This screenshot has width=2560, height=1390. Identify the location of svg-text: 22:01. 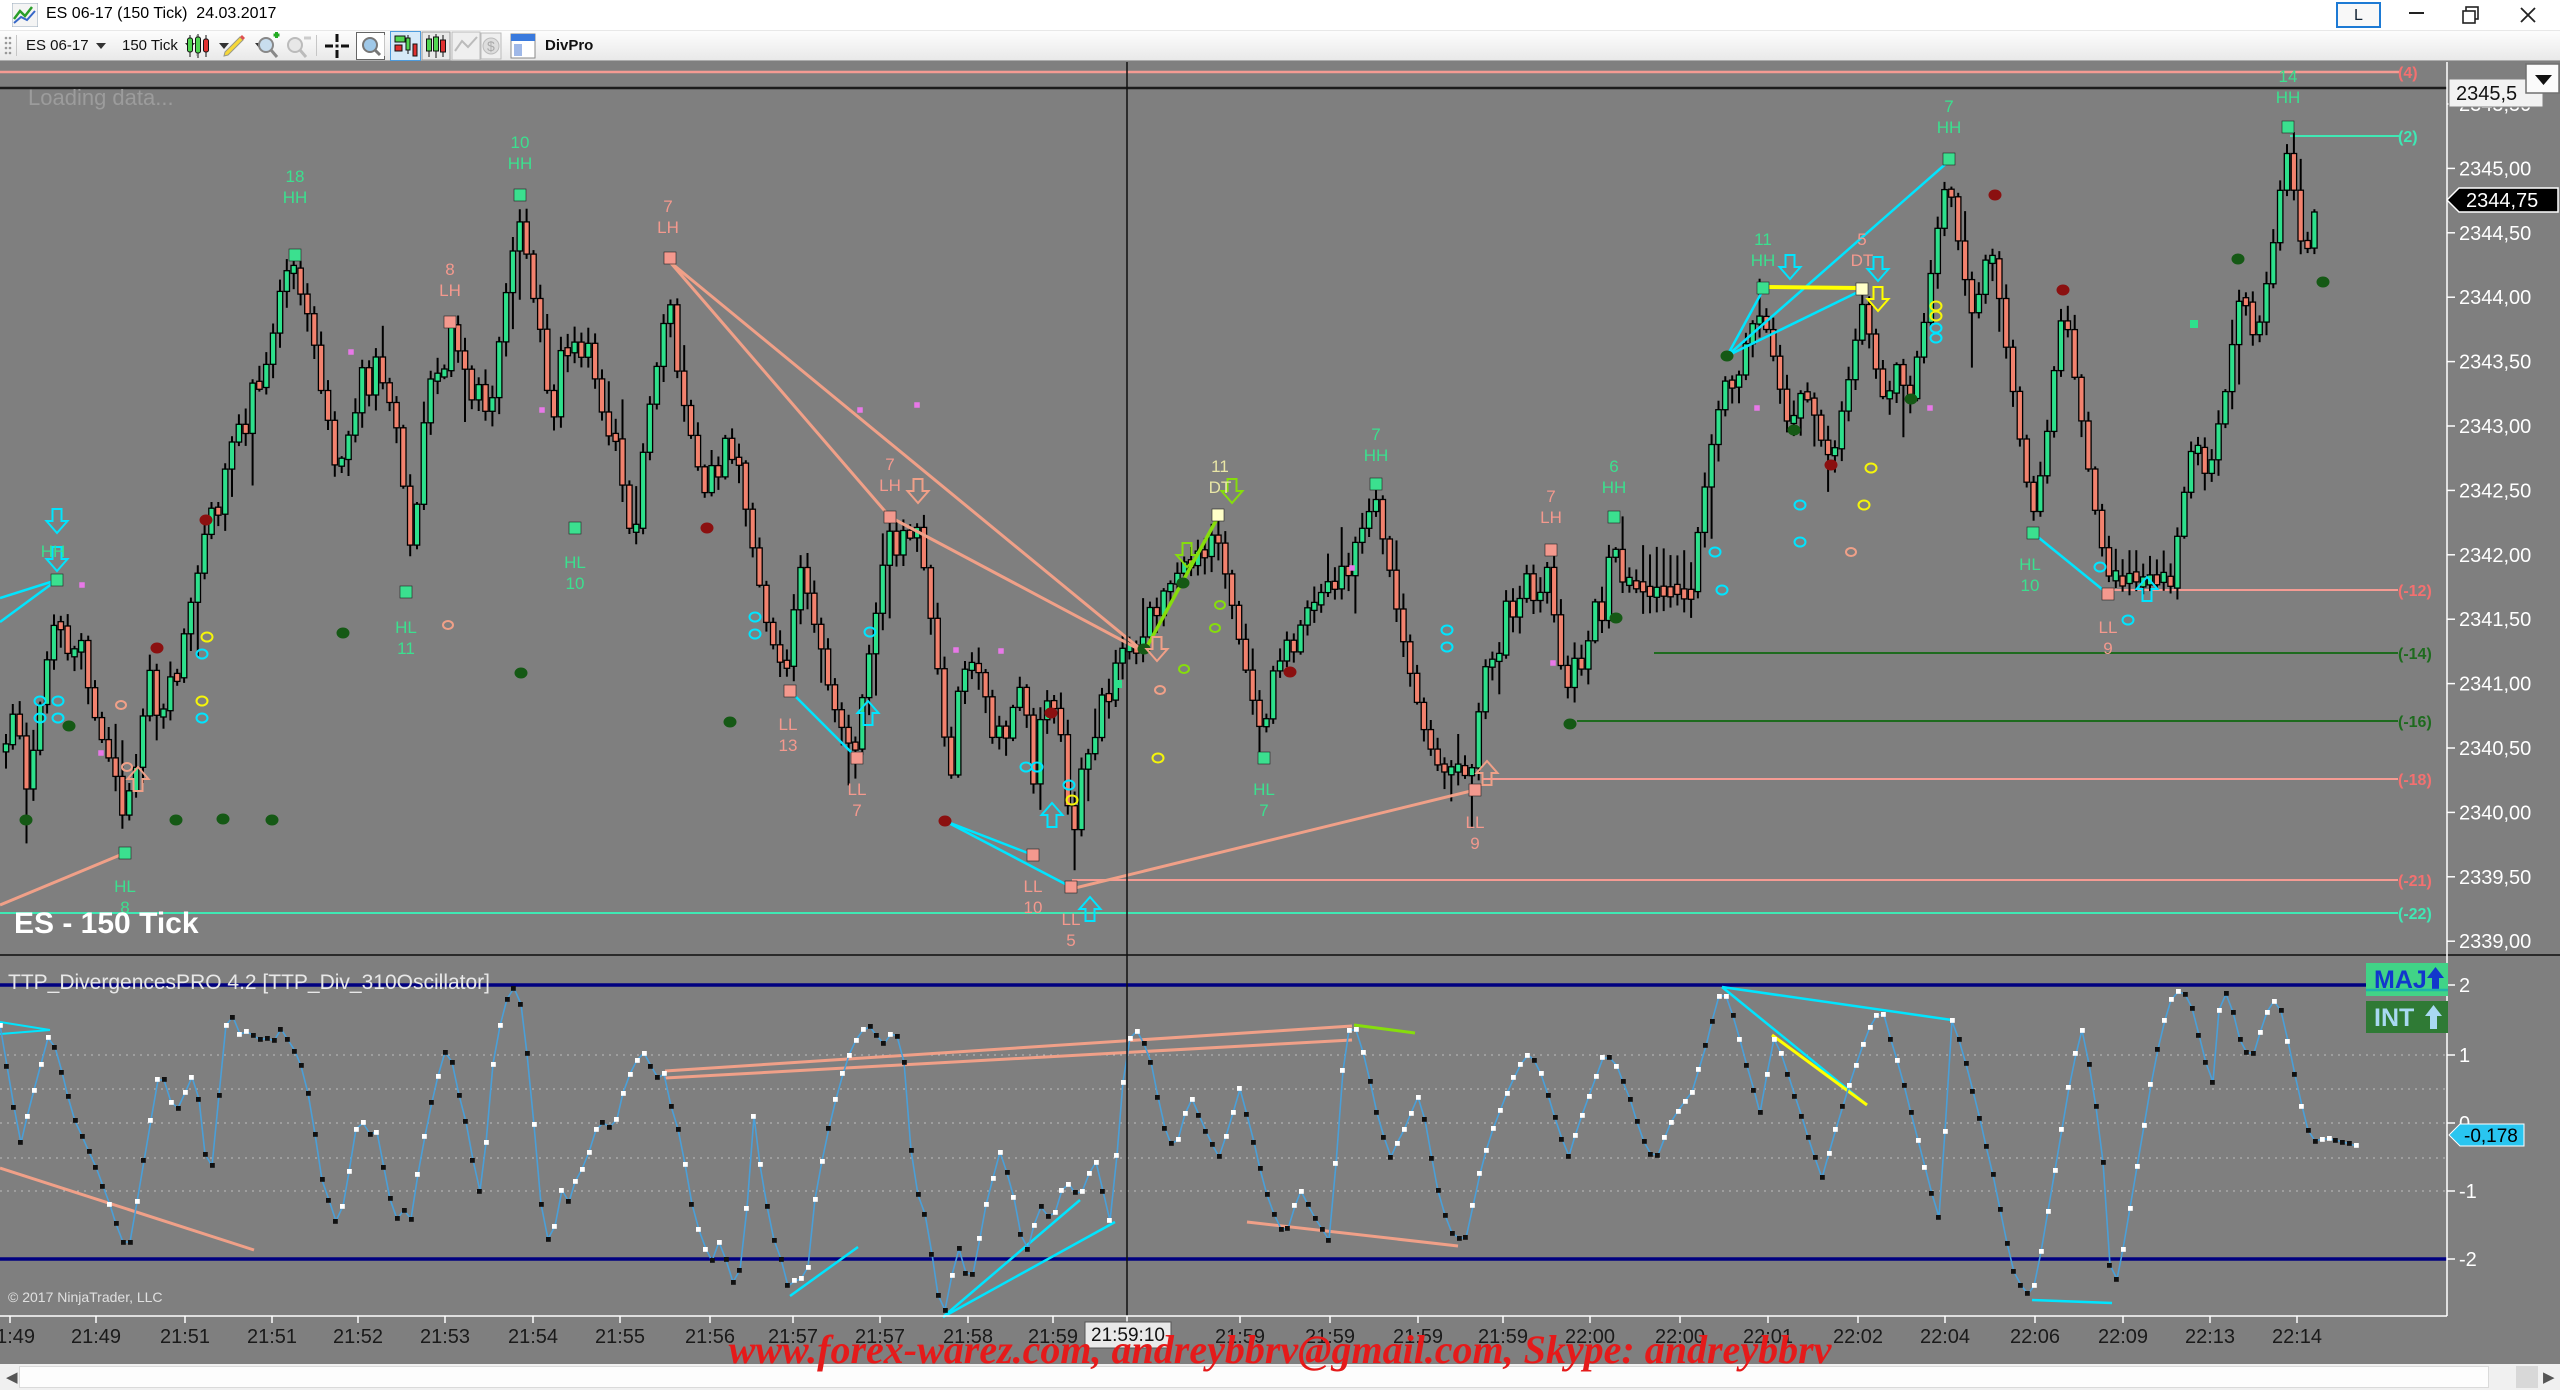
(1768, 1337).